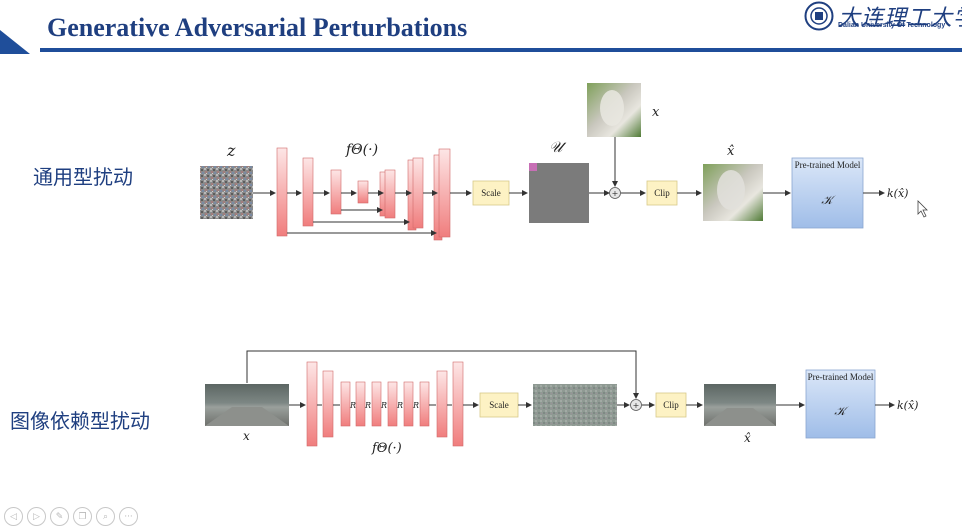 This screenshot has width=962, height=529. I want to click on clip-box-top, so click(662, 193).